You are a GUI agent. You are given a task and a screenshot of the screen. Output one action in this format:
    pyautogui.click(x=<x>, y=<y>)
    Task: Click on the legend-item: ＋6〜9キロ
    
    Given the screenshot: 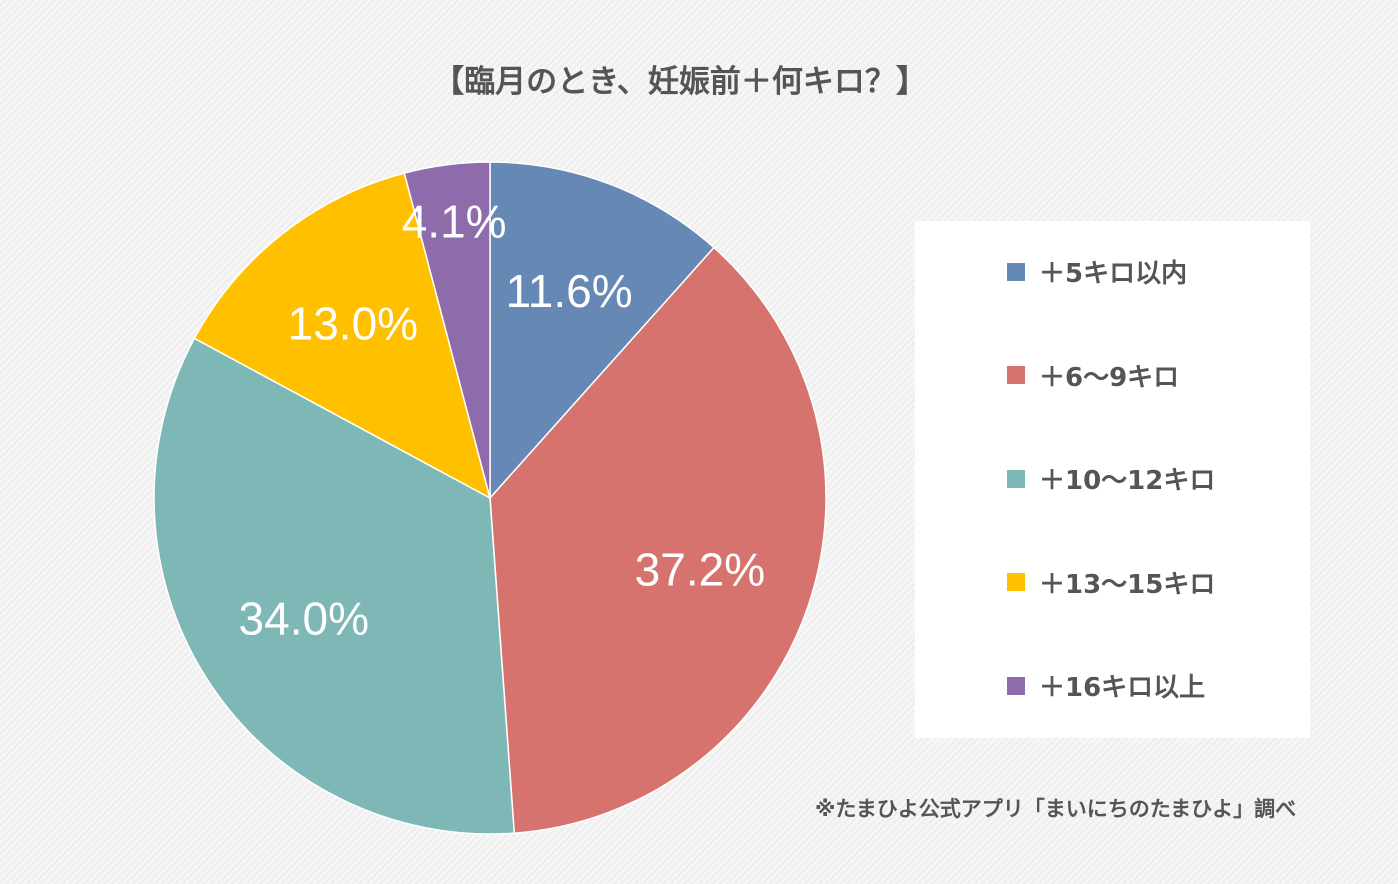 What is the action you would take?
    pyautogui.click(x=1093, y=375)
    